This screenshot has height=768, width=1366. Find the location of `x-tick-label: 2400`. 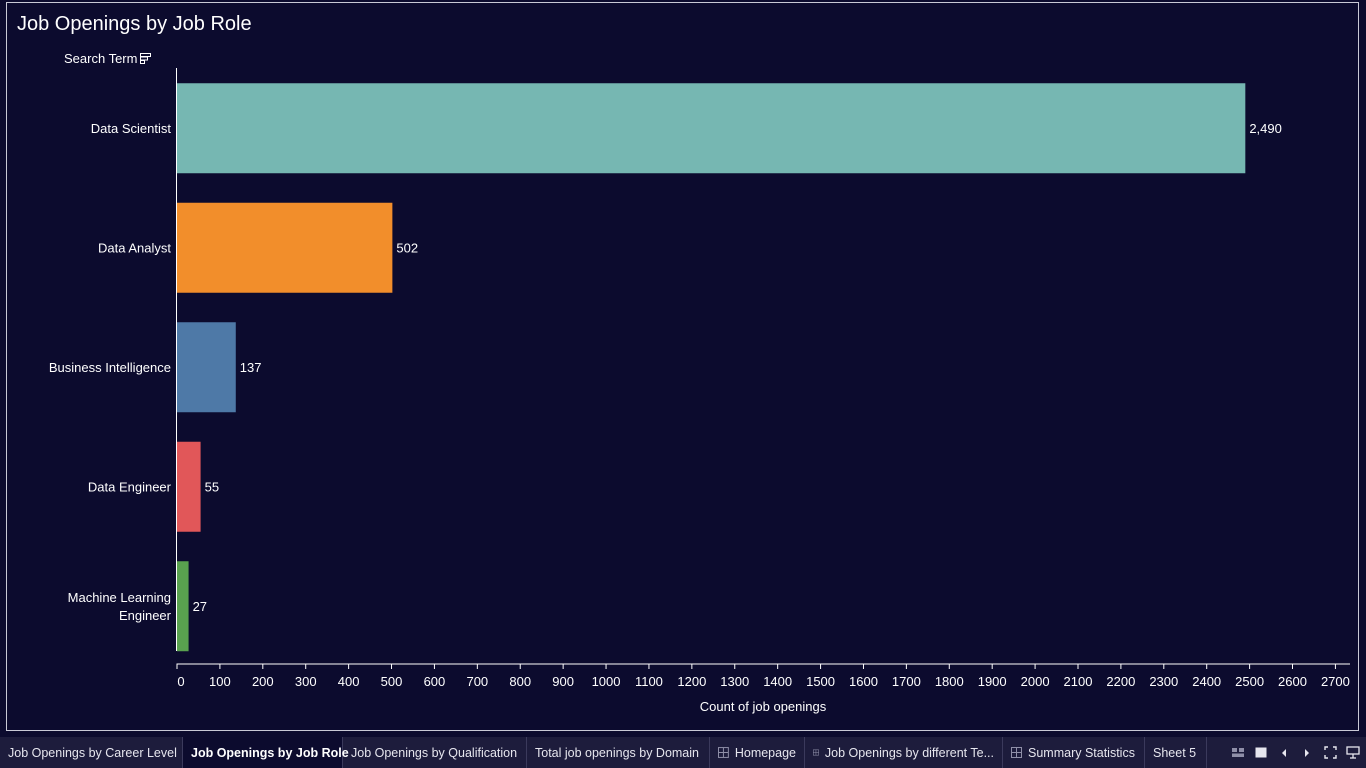

x-tick-label: 2400 is located at coordinates (1206, 681).